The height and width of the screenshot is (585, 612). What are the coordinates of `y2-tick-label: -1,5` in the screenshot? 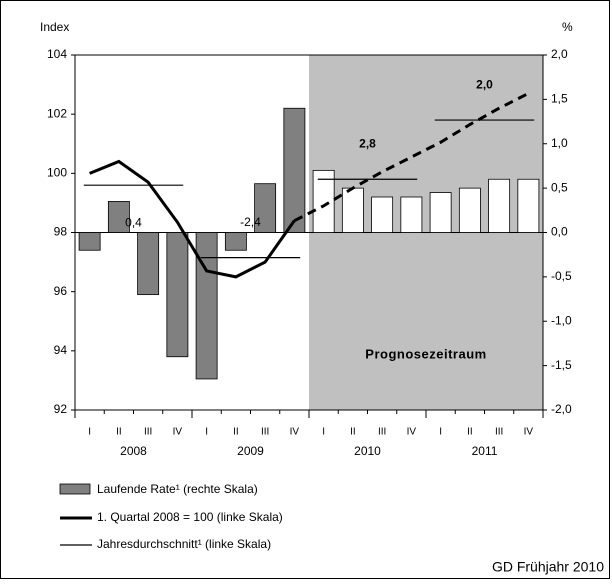 It's located at (561, 365).